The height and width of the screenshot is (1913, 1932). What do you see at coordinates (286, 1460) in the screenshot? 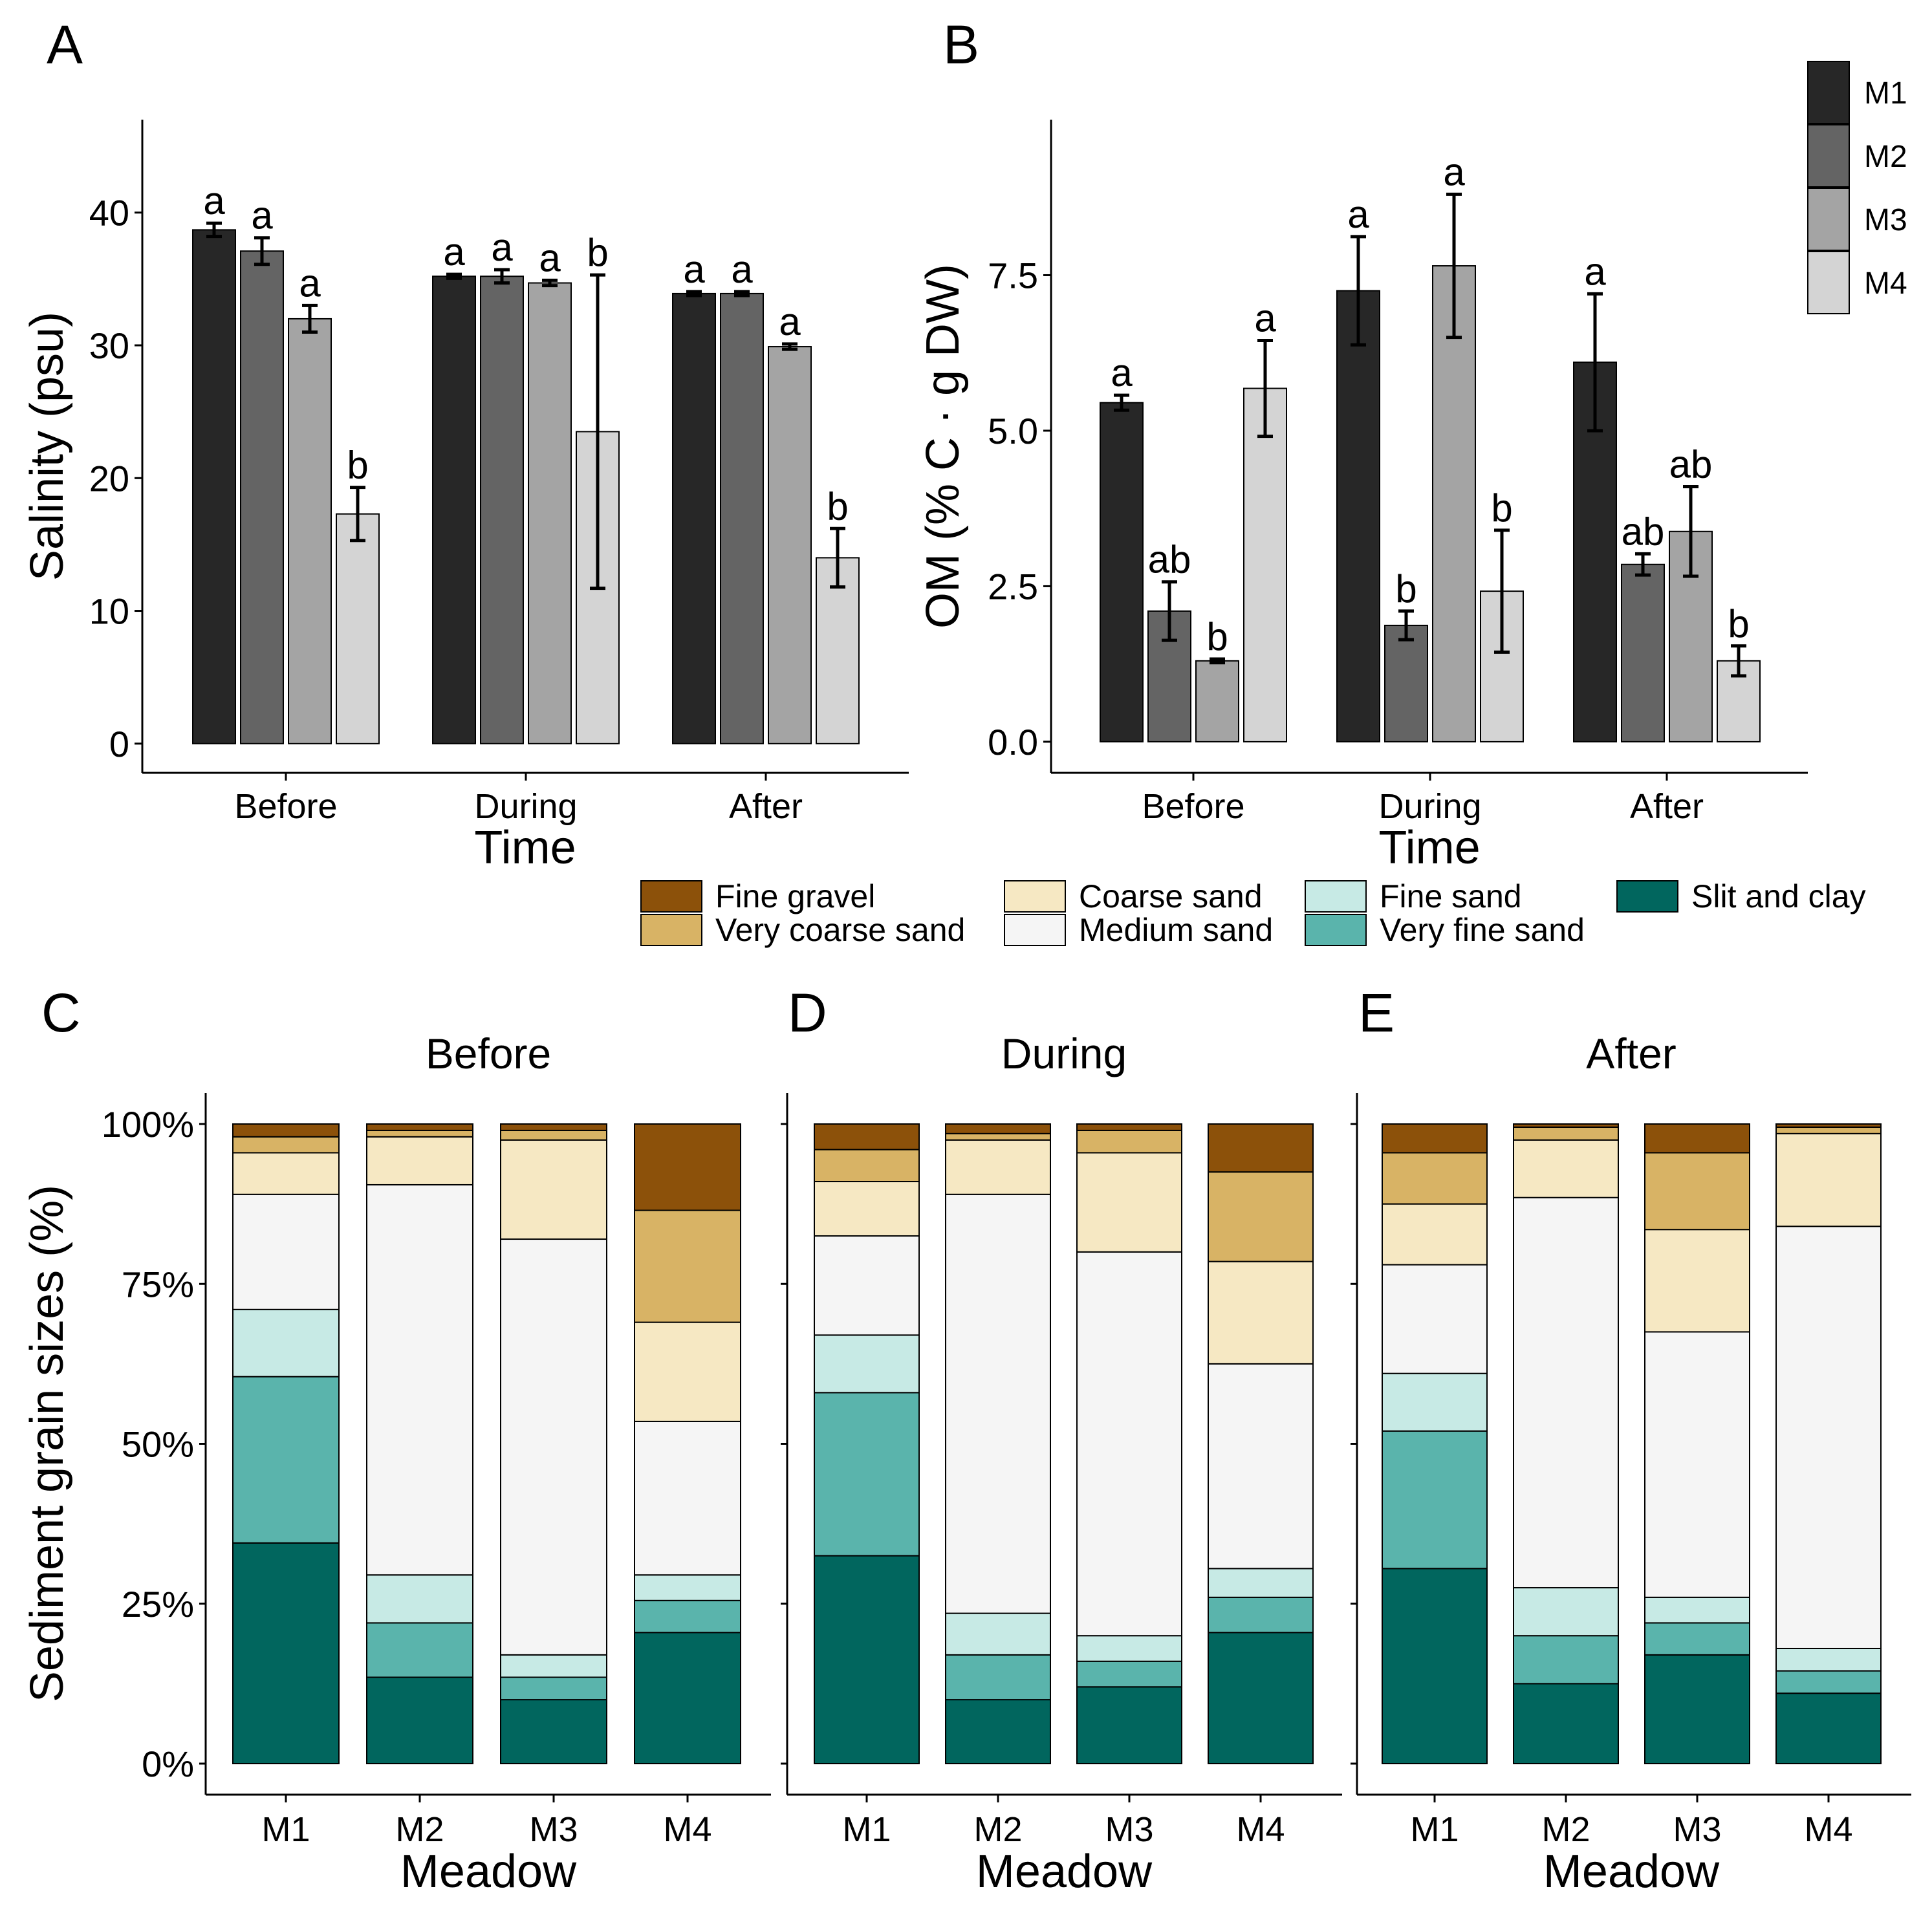
I see `segment-c-m1-very-fine-sand` at bounding box center [286, 1460].